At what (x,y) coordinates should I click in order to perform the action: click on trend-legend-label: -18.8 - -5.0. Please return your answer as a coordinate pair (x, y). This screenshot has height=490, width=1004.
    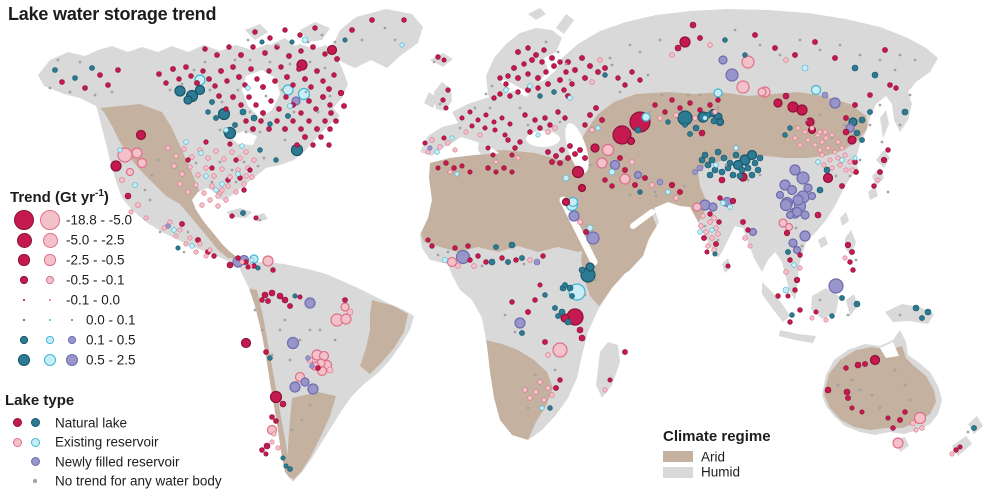
    Looking at the image, I should click on (99, 220).